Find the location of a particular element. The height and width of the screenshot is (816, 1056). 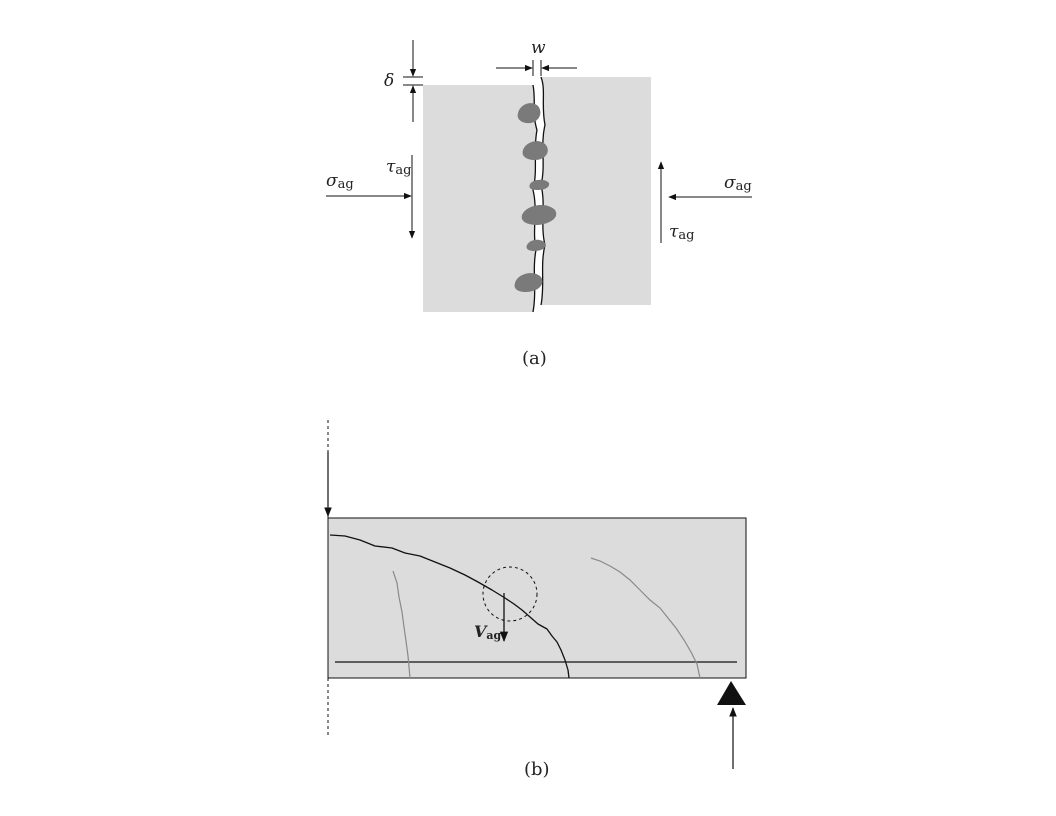

right-concrete-block is located at coordinates (596, 191).